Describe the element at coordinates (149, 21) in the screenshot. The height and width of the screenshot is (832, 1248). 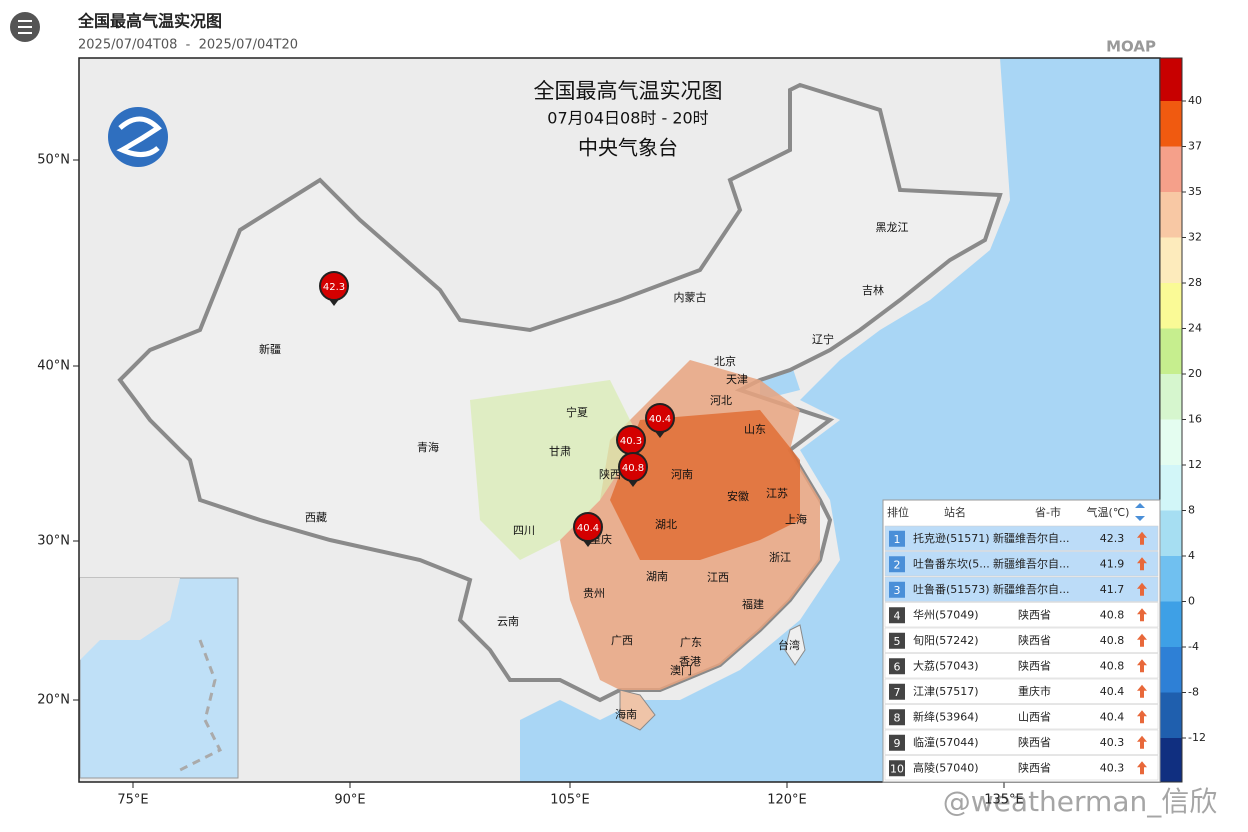
I see `page-title: 全国最高气温实况图` at that location.